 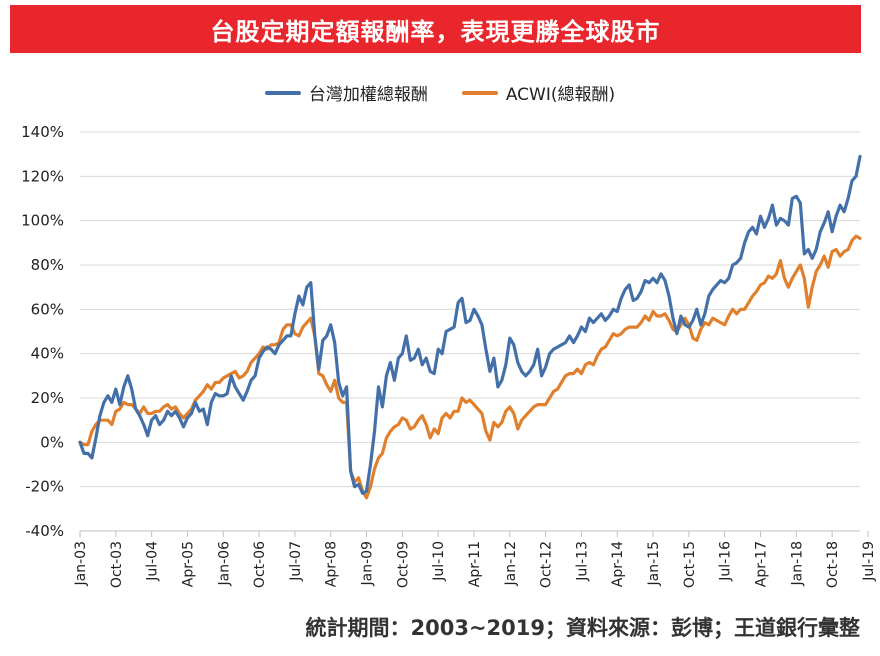 What do you see at coordinates (618, 564) in the screenshot?
I see `x-tick-label: Apr-14` at bounding box center [618, 564].